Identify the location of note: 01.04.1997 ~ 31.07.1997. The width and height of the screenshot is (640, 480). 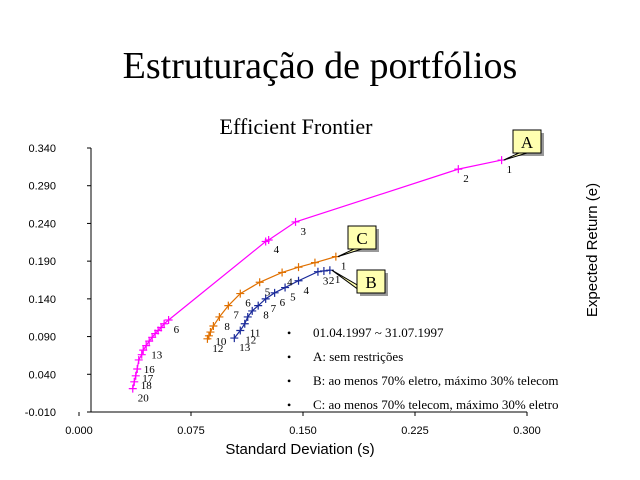
(378, 332).